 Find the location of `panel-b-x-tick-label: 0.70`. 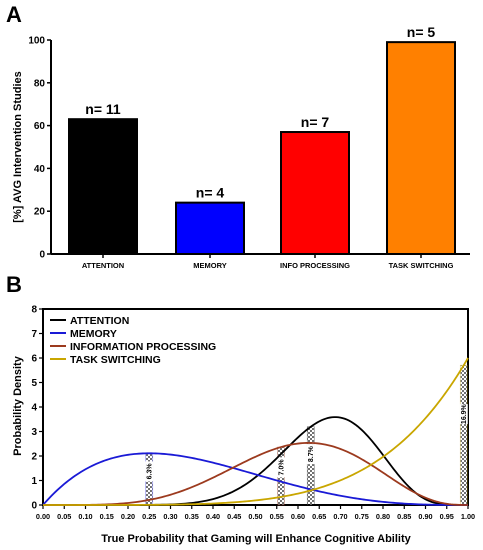

panel-b-x-tick-label: 0.70 is located at coordinates (340, 516).